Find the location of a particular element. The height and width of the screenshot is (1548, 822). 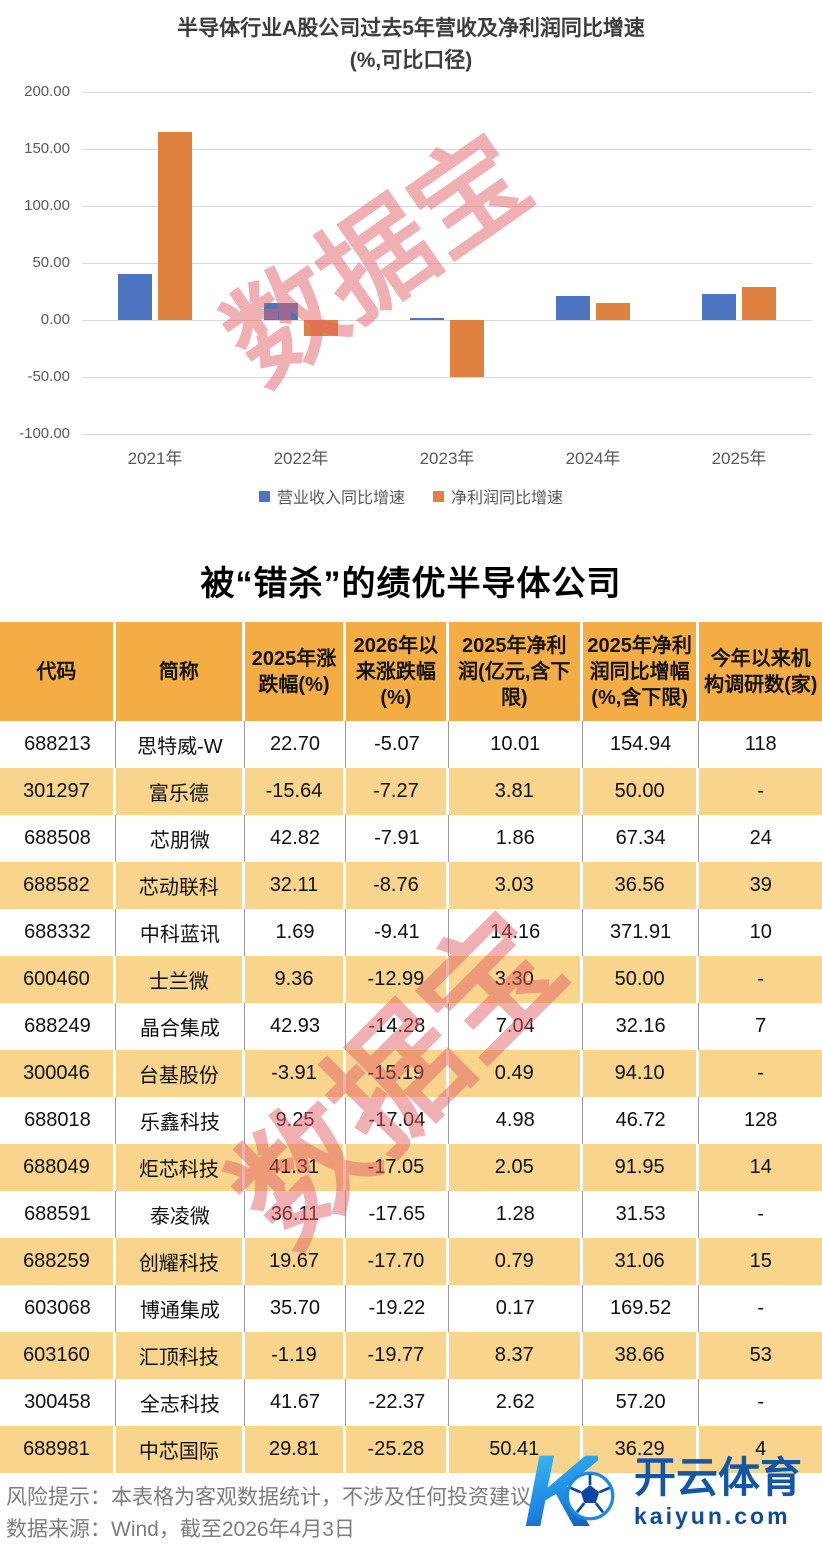

table-cell: 0.49 is located at coordinates (515, 1073).